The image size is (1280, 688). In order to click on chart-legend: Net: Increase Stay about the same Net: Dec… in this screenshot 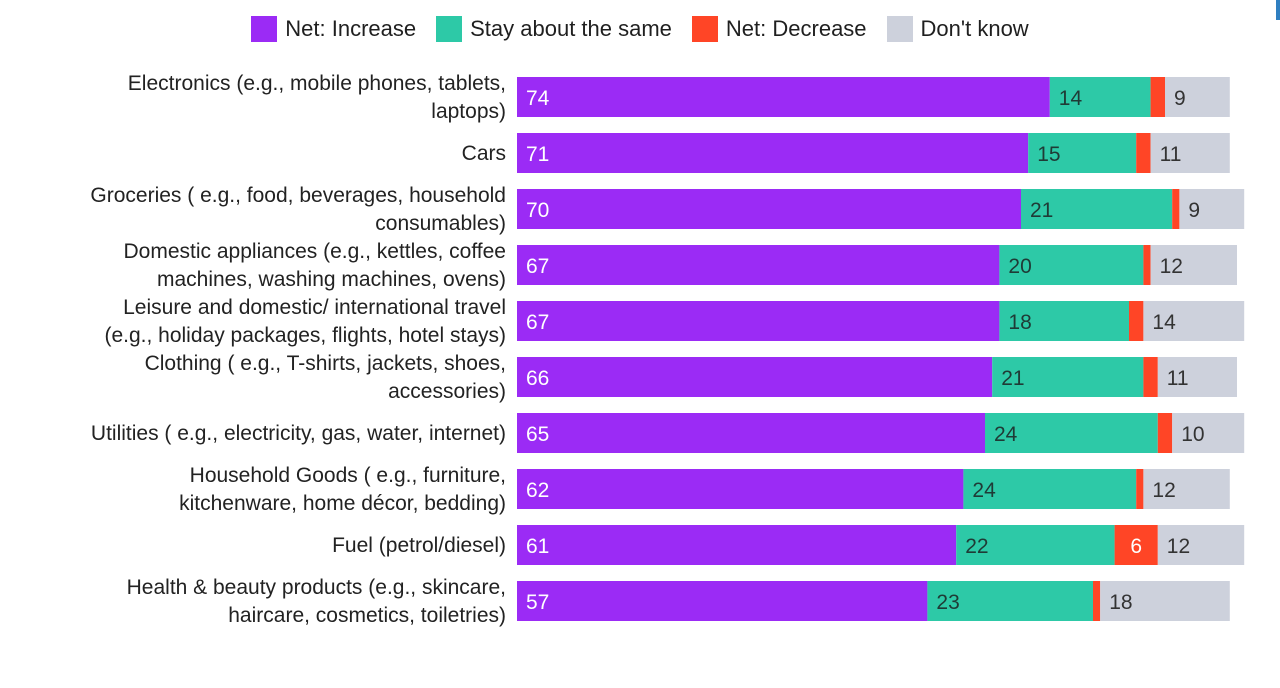, I will do `click(640, 29)`.